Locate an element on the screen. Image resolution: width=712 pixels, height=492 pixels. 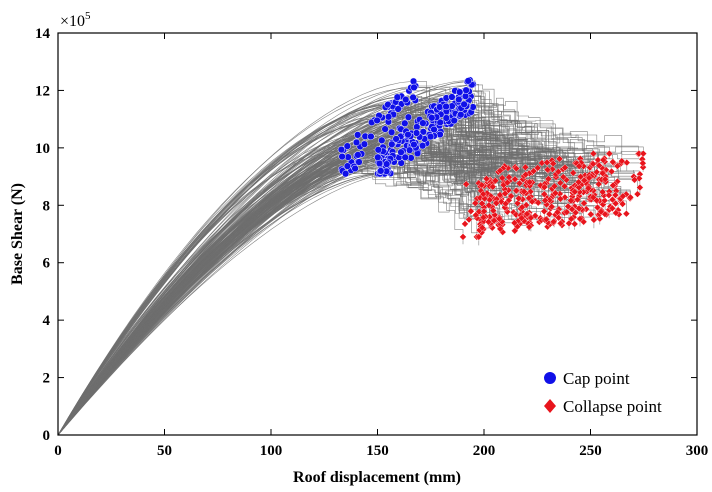
x-tick-label: 50 is located at coordinates (164, 451).